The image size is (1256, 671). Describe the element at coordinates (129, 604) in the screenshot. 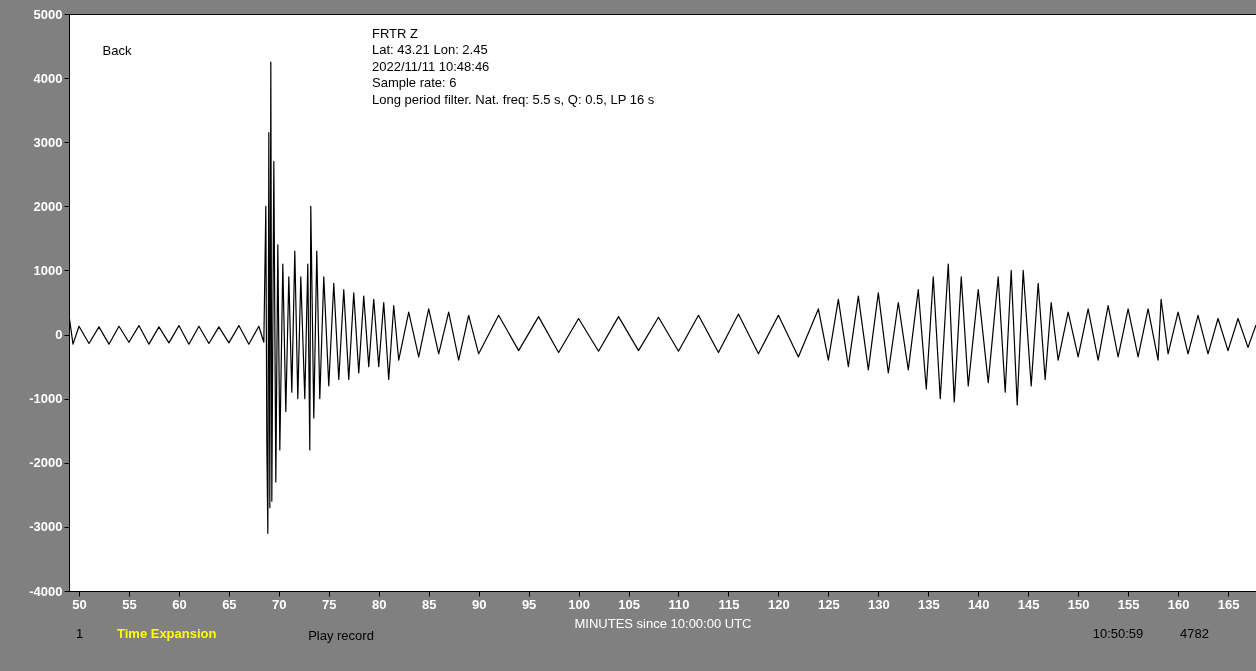

I see `x-tick-label: 55` at that location.